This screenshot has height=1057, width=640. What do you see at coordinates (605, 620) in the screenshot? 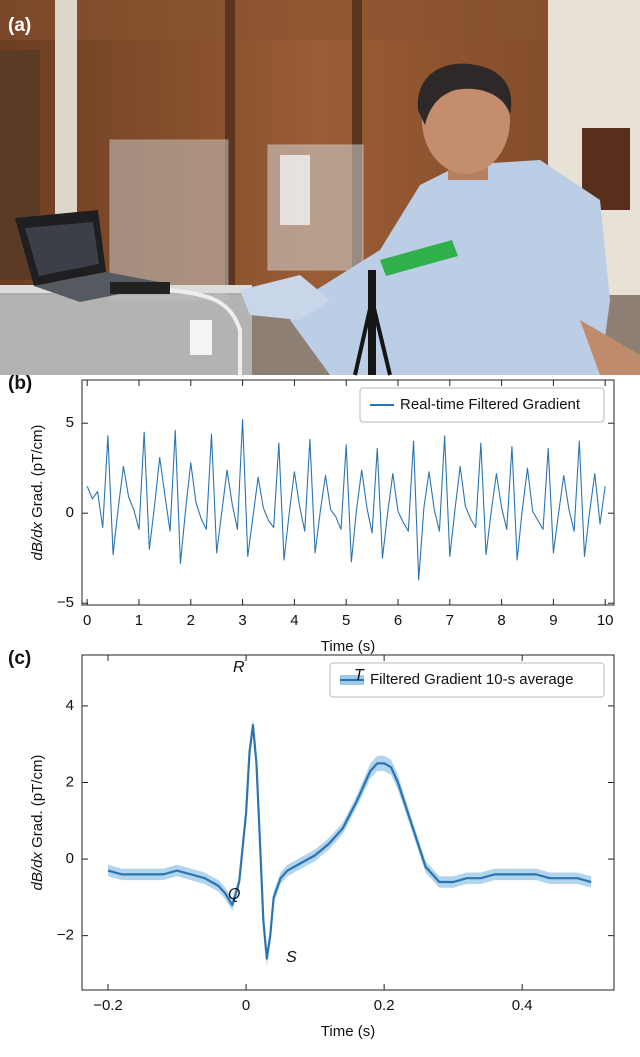
I see `x-tick-label: 10` at bounding box center [605, 620].